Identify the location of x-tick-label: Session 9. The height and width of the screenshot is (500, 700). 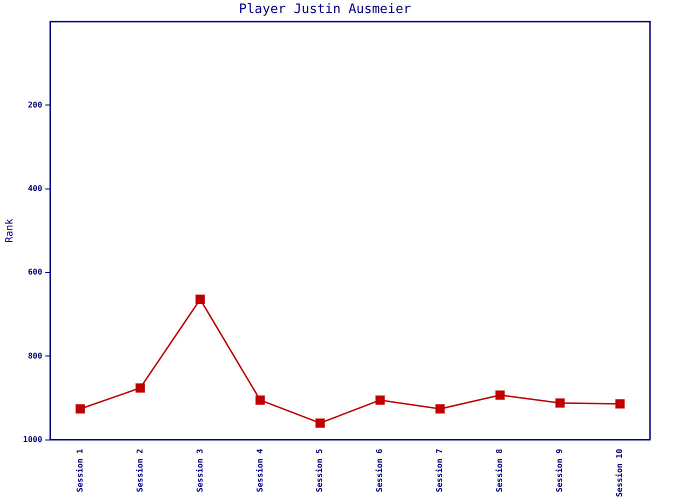
(559, 470).